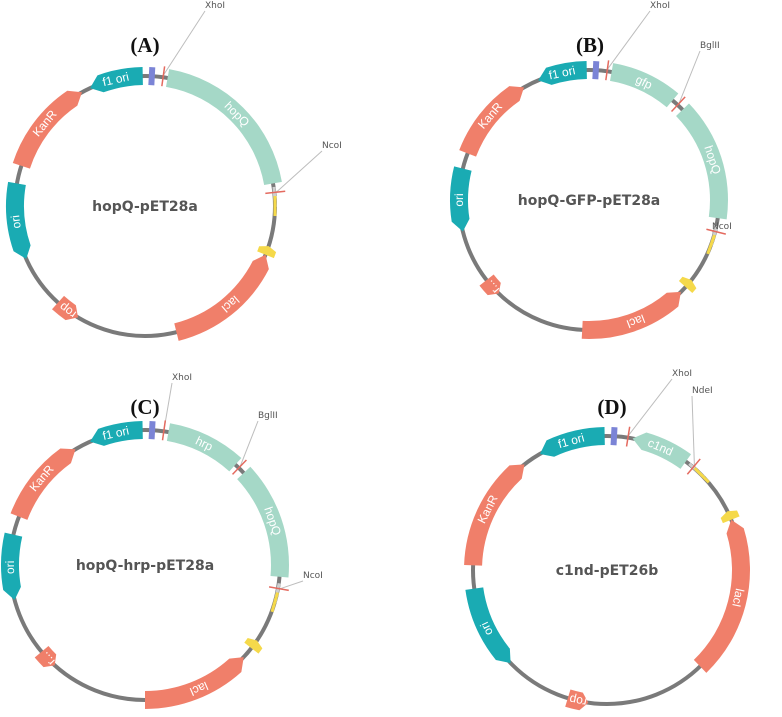 The image size is (782, 717). I want to click on feature-hrp: hrp, so click(204, 447).